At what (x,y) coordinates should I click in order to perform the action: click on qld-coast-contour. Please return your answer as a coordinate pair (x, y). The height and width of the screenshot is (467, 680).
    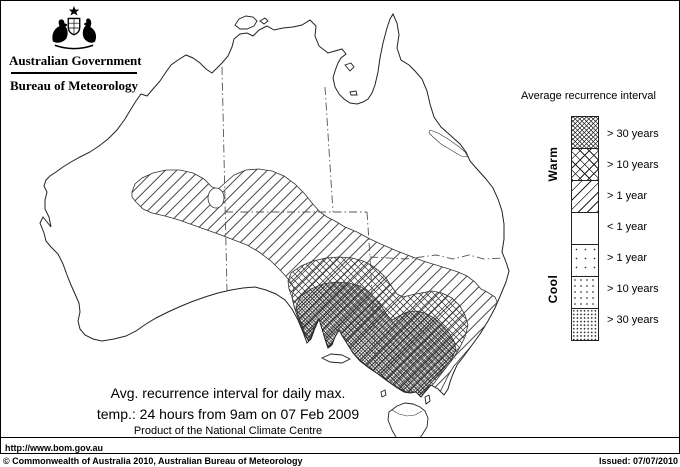
    Looking at the image, I should click on (448, 143).